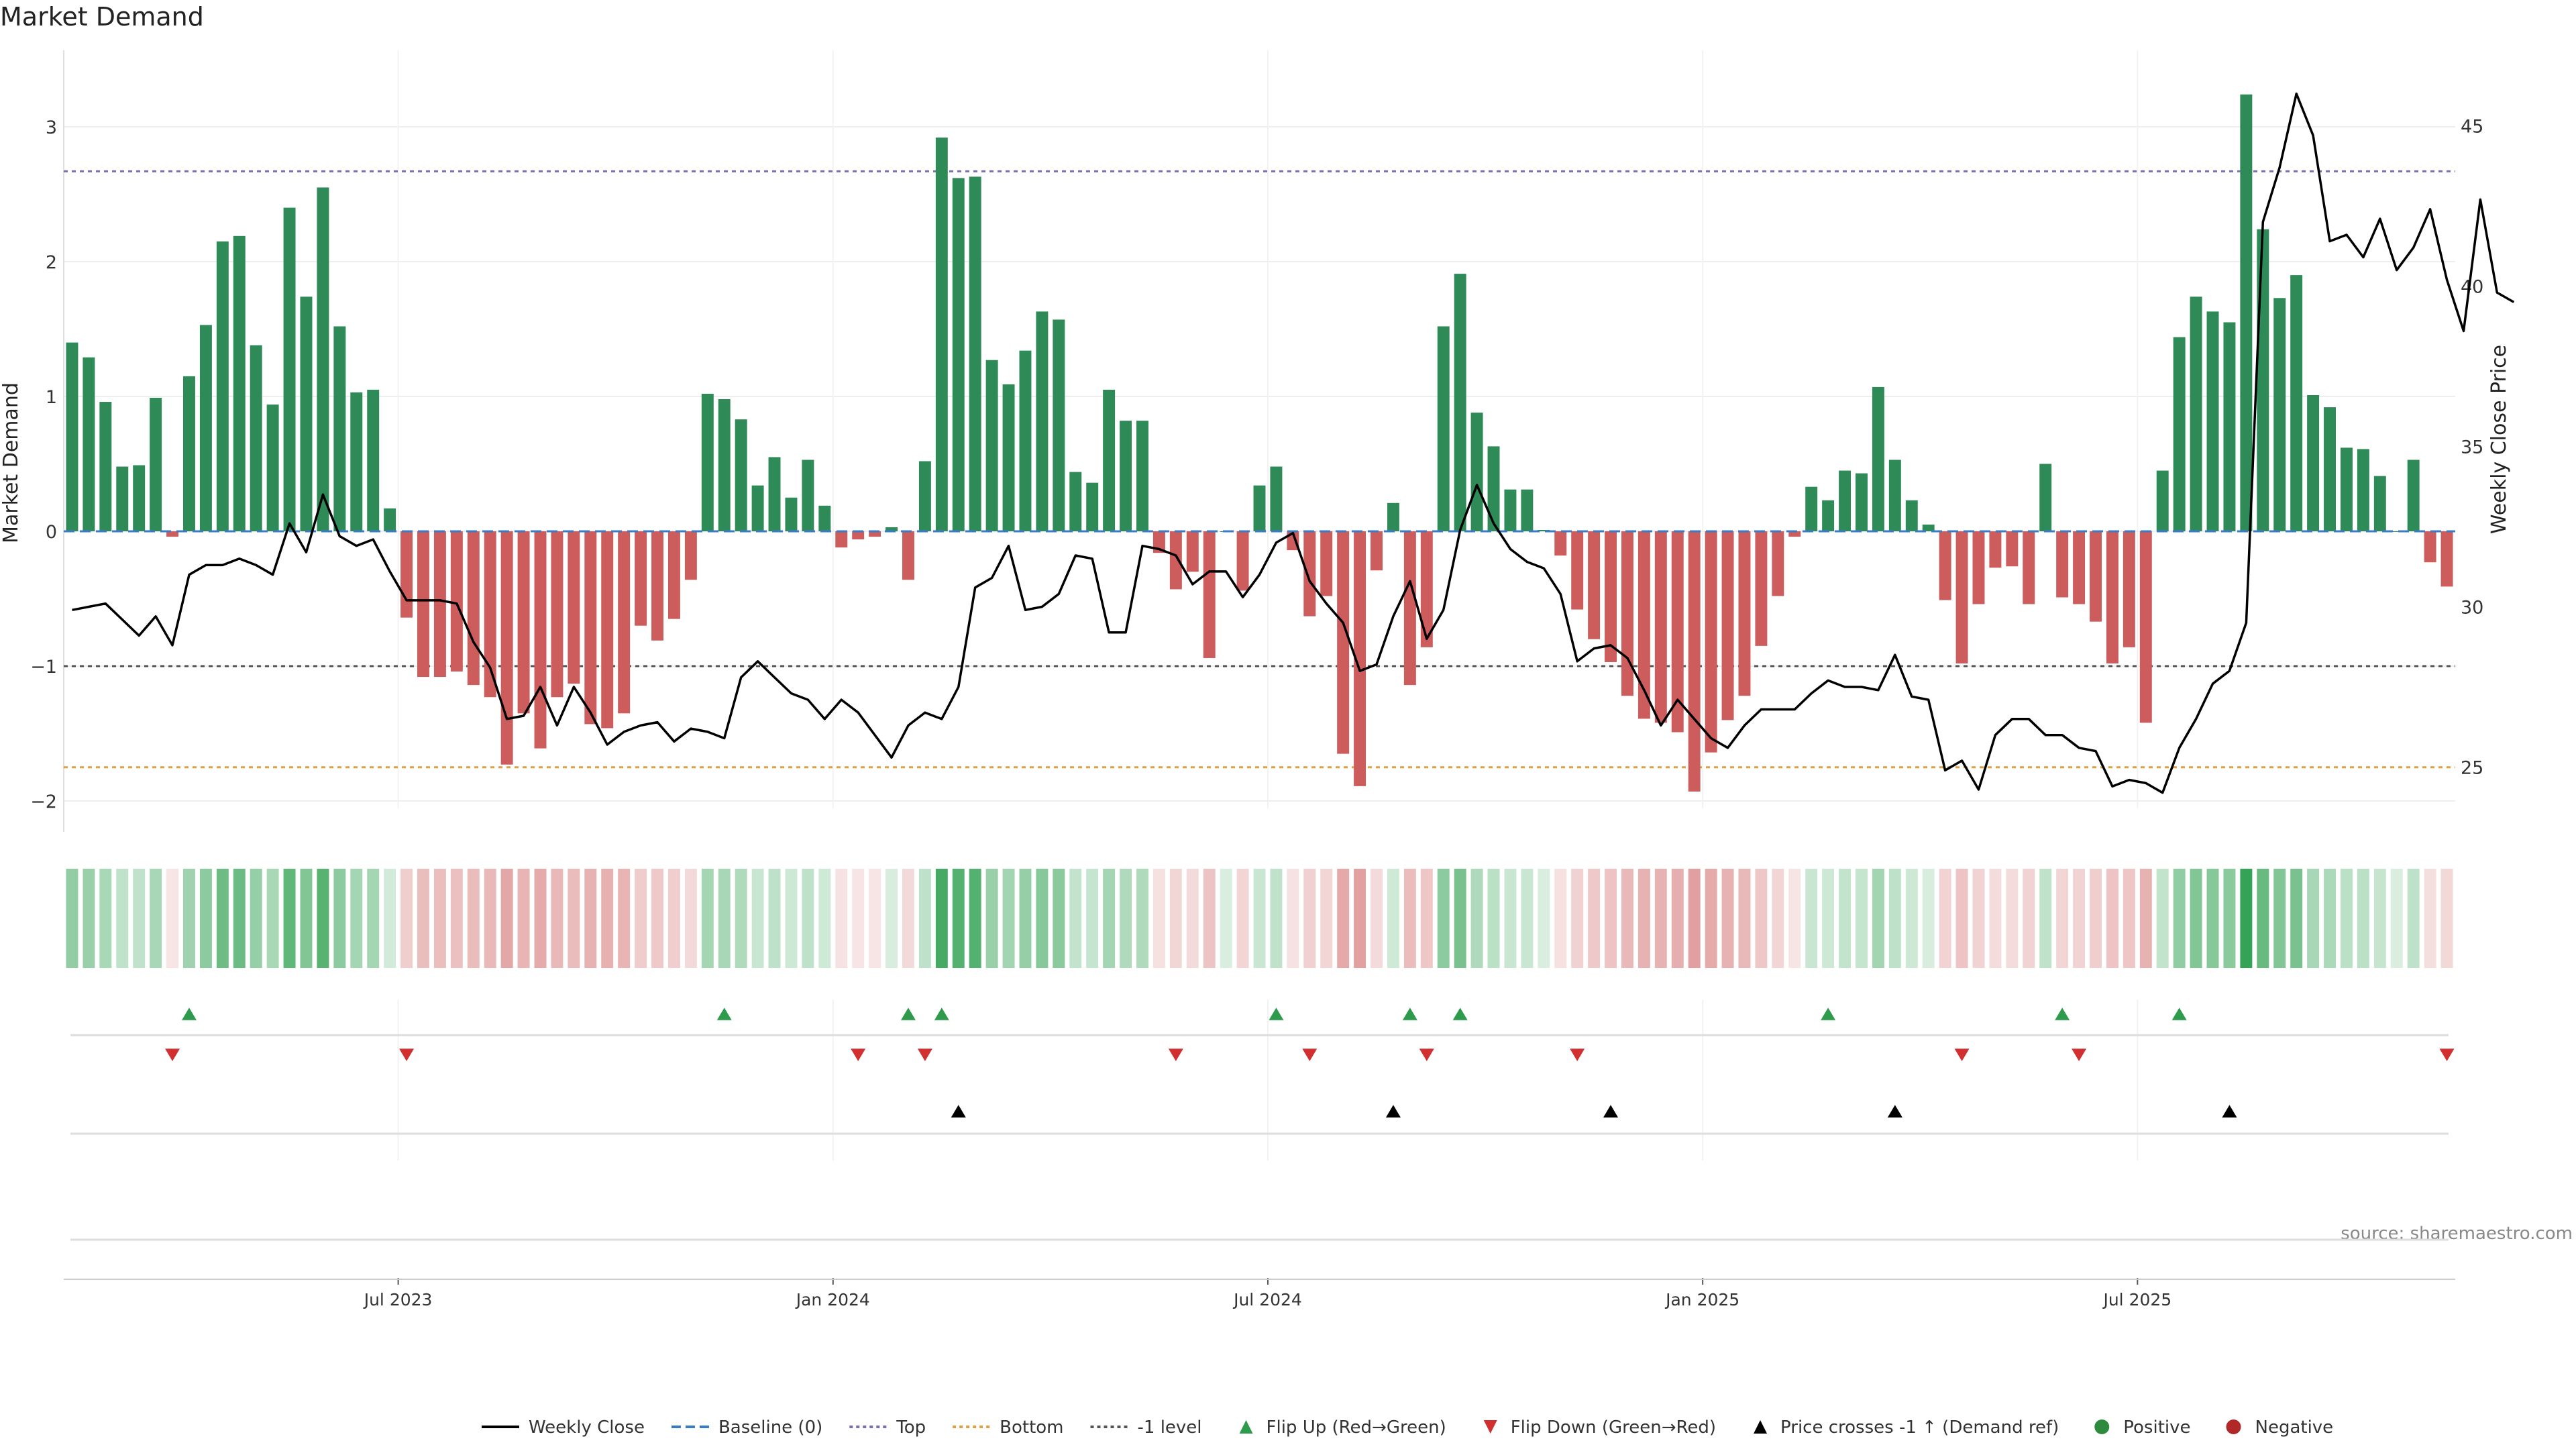 This screenshot has width=2576, height=1449. I want to click on legend-label: Positive, so click(2156, 1427).